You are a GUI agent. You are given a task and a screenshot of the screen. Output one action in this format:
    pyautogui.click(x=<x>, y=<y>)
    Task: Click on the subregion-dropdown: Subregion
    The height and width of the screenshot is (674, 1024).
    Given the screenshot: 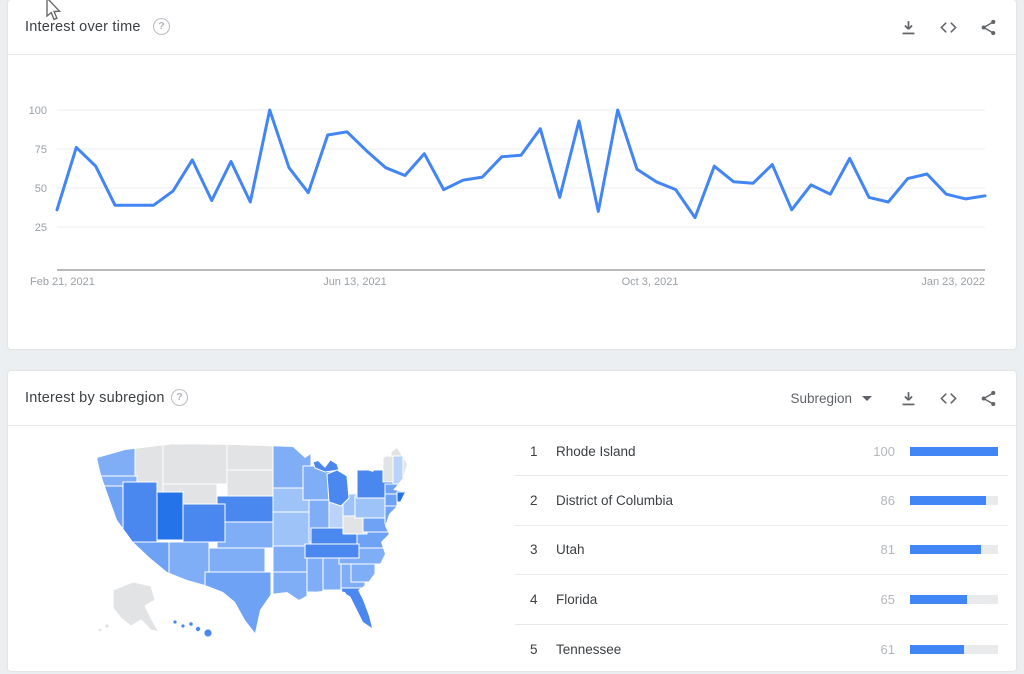 What is the action you would take?
    pyautogui.click(x=831, y=398)
    